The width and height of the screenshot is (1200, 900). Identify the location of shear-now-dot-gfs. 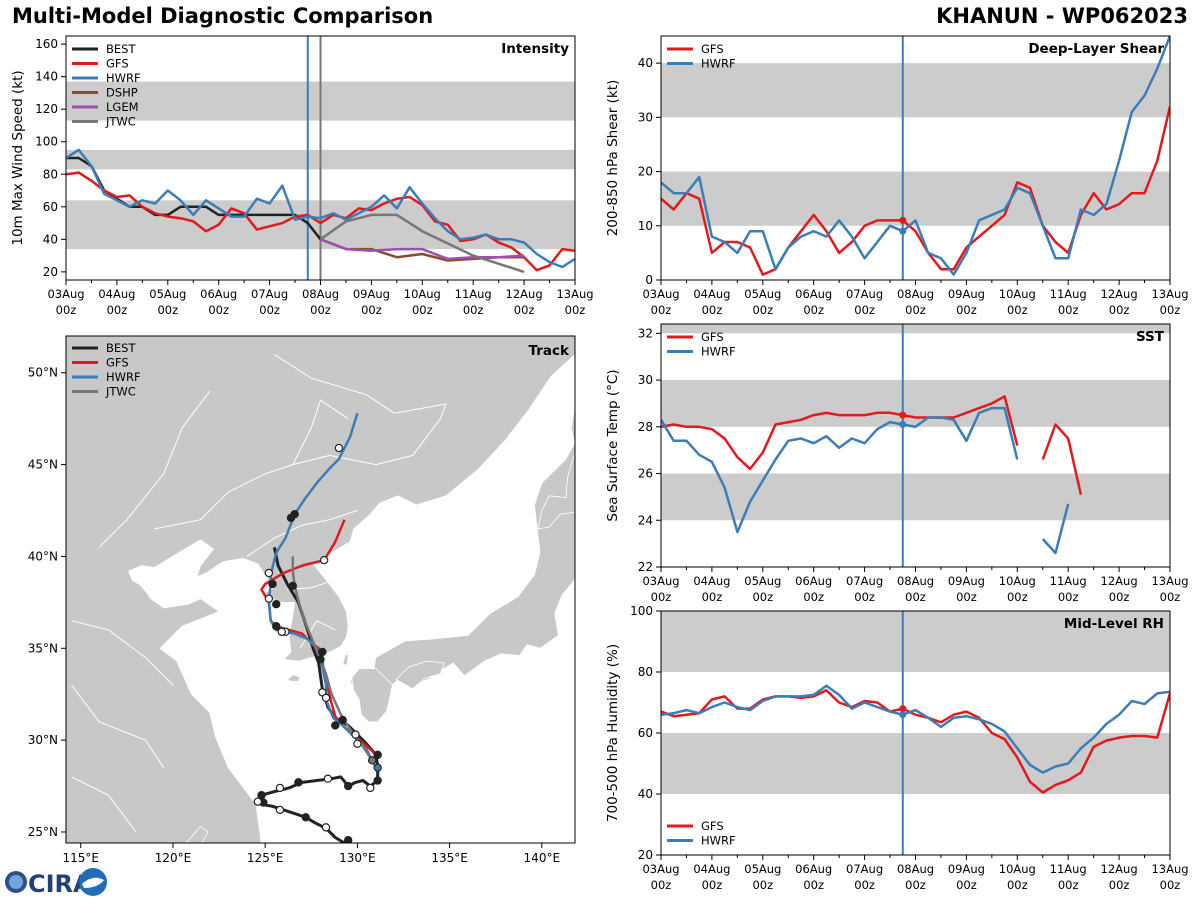
(903, 220).